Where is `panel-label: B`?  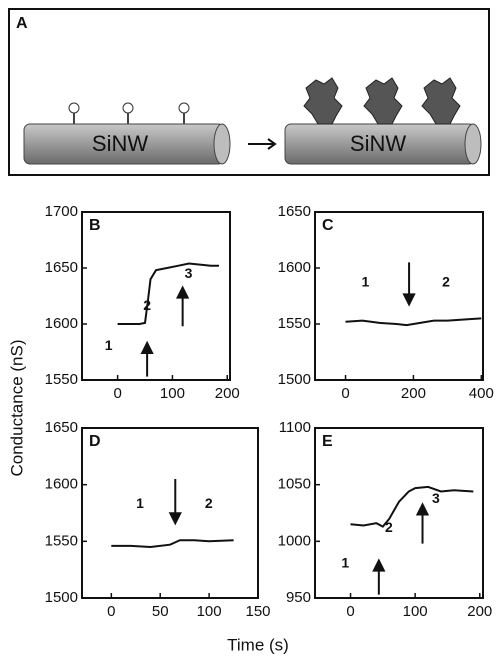 panel-label: B is located at coordinates (95, 225).